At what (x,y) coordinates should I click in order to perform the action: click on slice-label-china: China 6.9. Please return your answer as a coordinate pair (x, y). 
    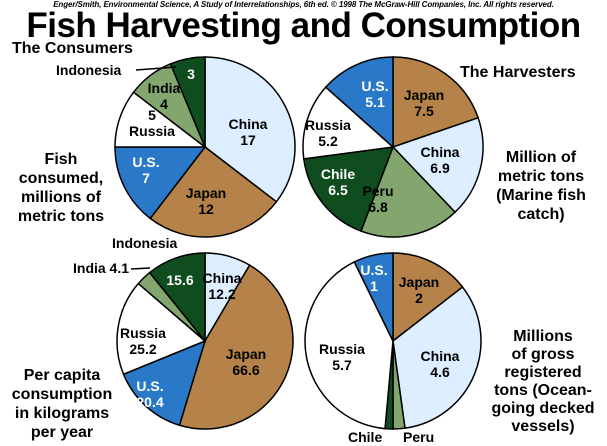
    Looking at the image, I should click on (440, 160).